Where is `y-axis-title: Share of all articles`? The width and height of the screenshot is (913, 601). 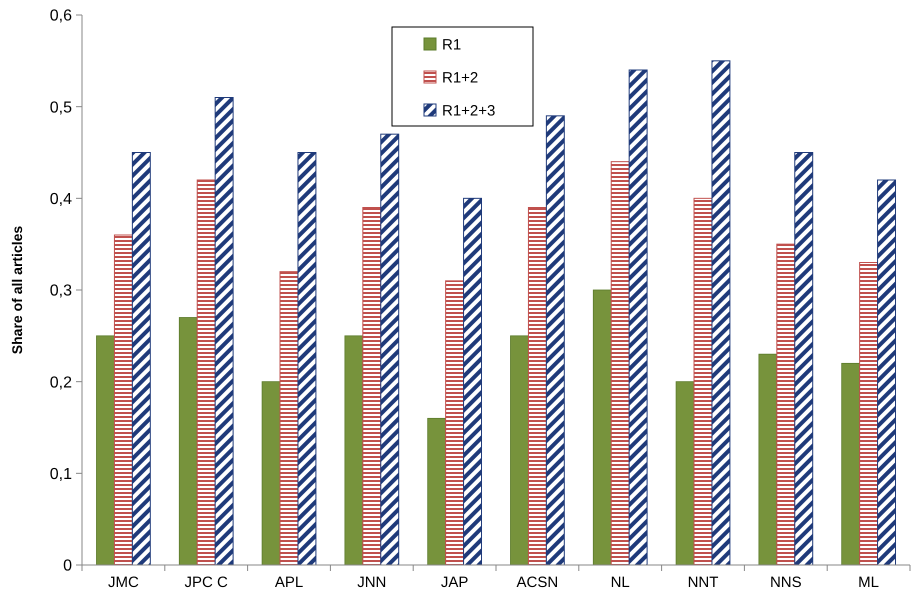 y-axis-title: Share of all articles is located at coordinates (17, 290).